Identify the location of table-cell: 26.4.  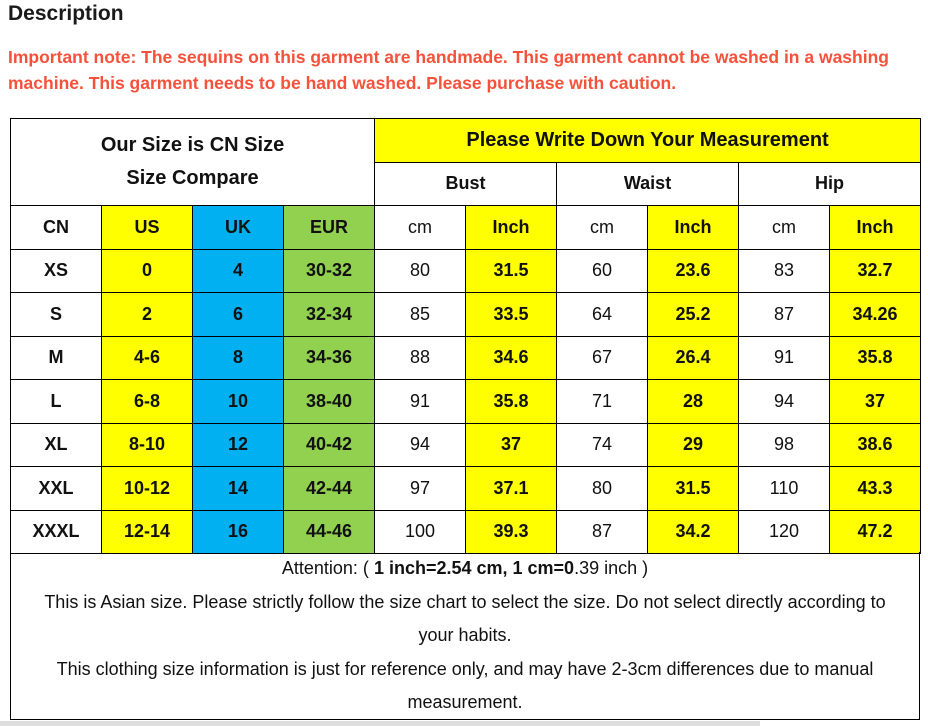
(693, 357).